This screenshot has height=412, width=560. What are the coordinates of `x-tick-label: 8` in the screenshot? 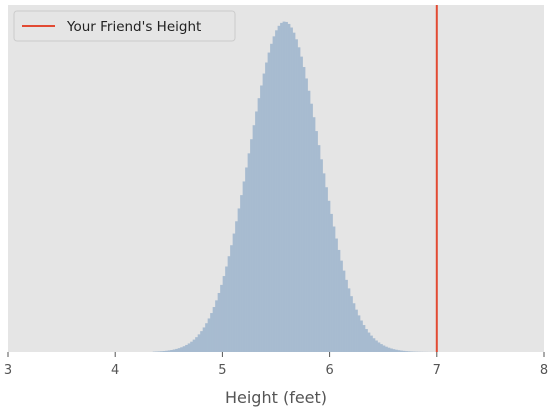 It's located at (544, 370).